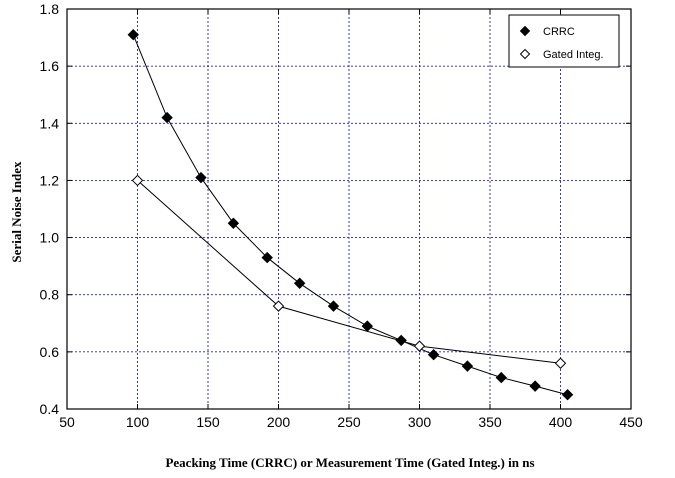  I want to click on legend-box, so click(564, 41).